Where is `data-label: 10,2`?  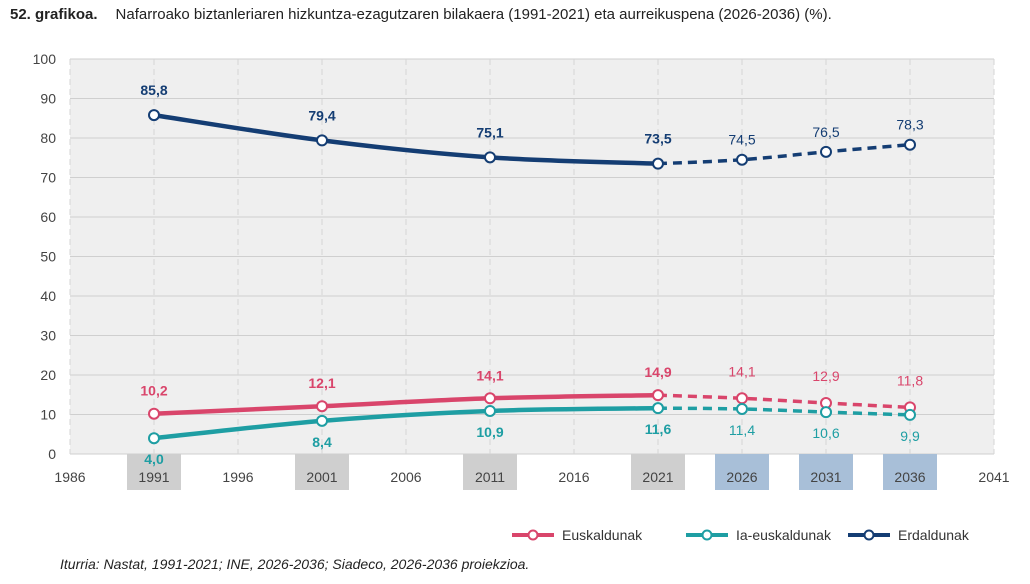 data-label: 10,2 is located at coordinates (153, 391).